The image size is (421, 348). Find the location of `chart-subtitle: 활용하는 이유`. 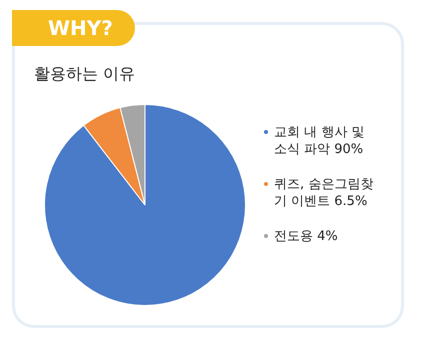

chart-subtitle: 활용하는 이유 is located at coordinates (85, 74).